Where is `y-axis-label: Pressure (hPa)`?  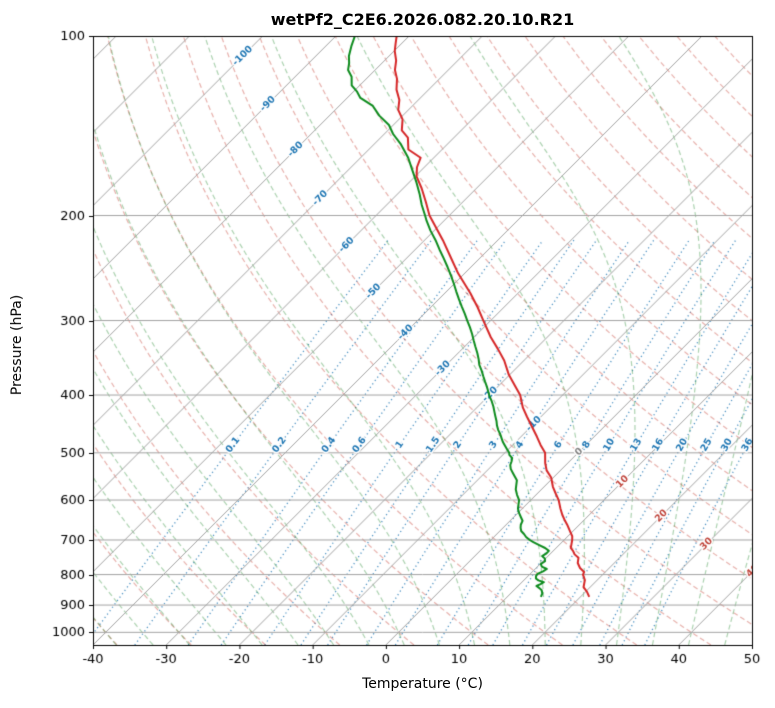 y-axis-label: Pressure (hPa) is located at coordinates (17, 345).